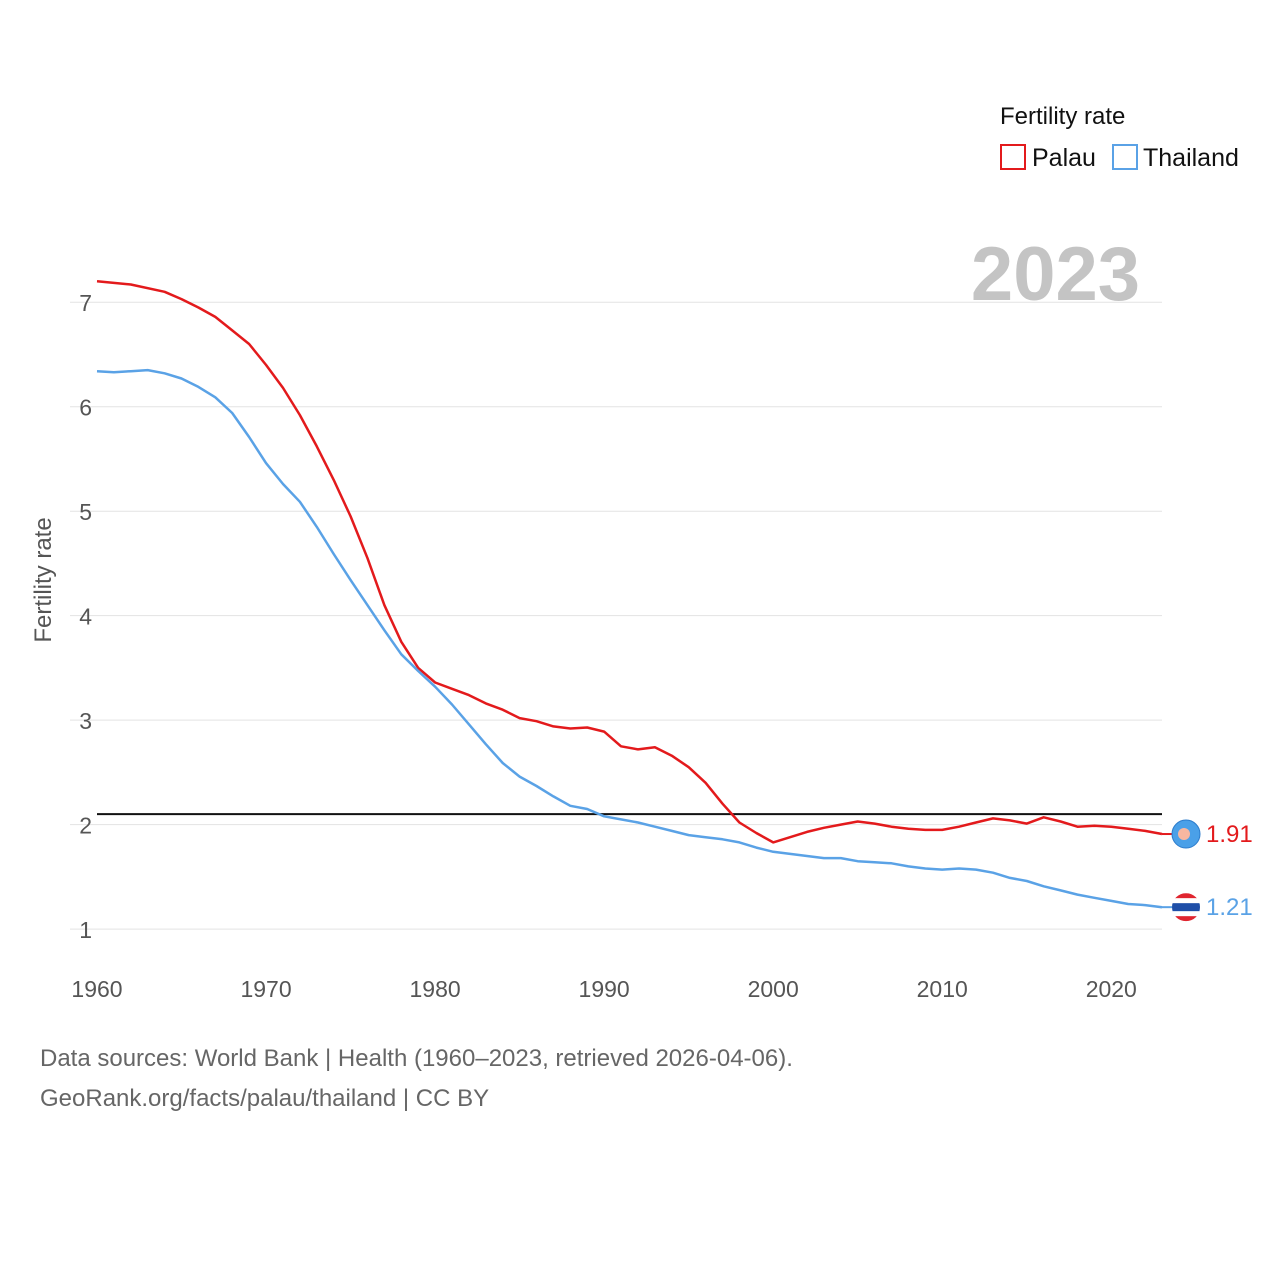 The width and height of the screenshot is (1280, 1280). I want to click on legend-swatch-palau, so click(1013, 157).